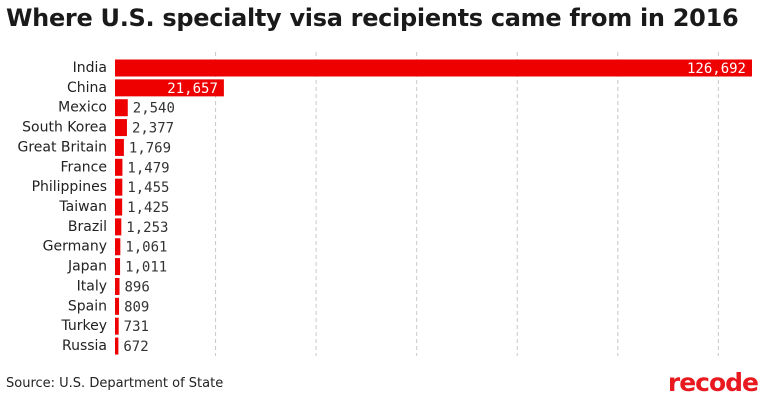  Describe the element at coordinates (62, 147) in the screenshot. I see `category-label: Great Britain` at that location.